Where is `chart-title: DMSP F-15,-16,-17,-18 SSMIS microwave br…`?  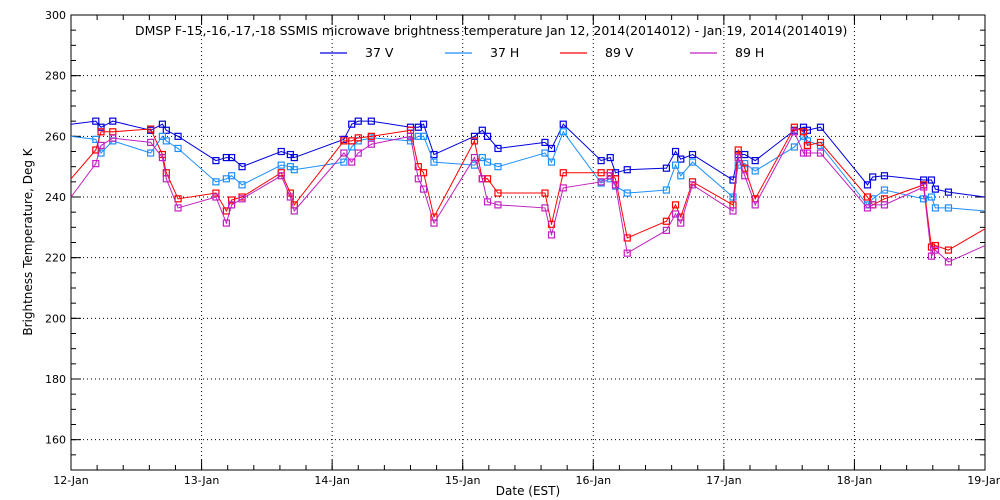
chart-title: DMSP F-15,-16,-17,-18 SSMIS microwave br… is located at coordinates (491, 30).